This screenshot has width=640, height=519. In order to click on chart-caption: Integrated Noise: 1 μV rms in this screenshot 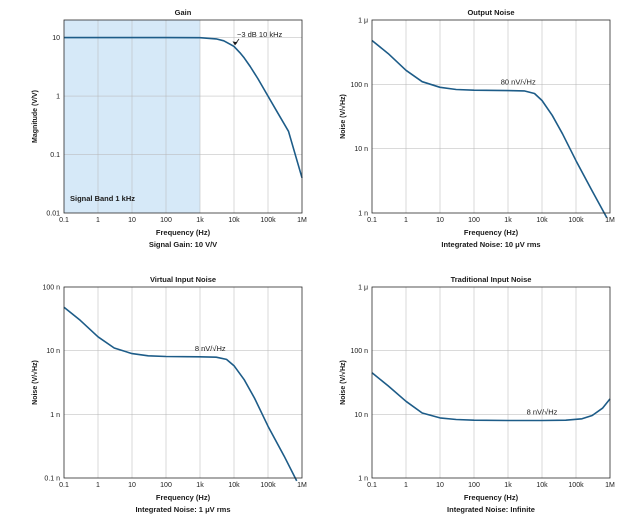, I will do `click(182, 509)`.